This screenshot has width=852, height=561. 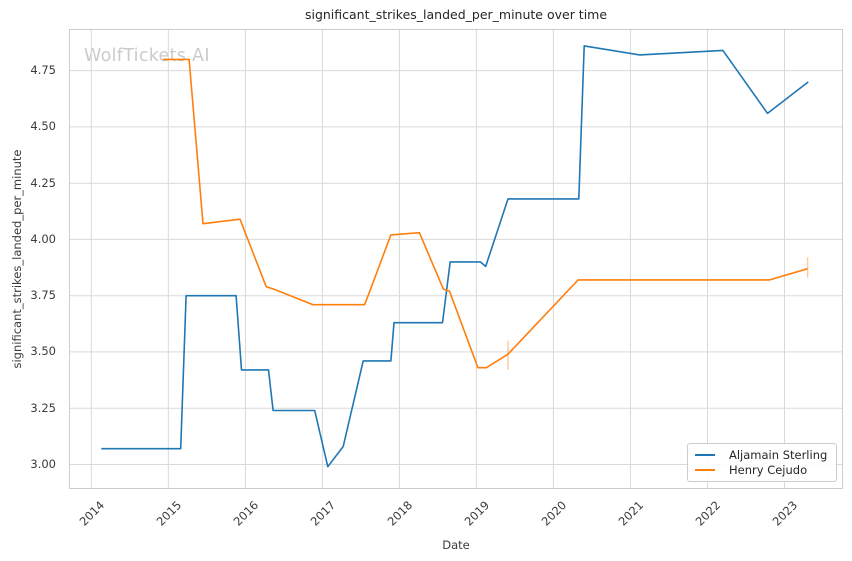 I want to click on y-tick-label: 3.75, so click(x=43, y=295).